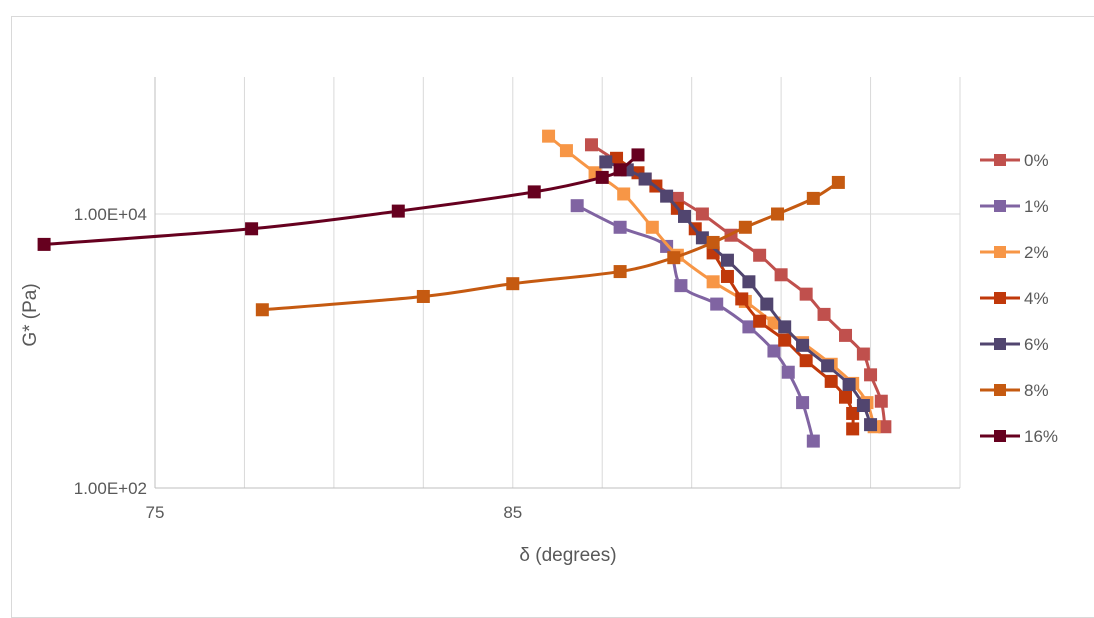 This screenshot has width=1094, height=618. I want to click on y-tick-label: 1.00E+04, so click(110, 214).